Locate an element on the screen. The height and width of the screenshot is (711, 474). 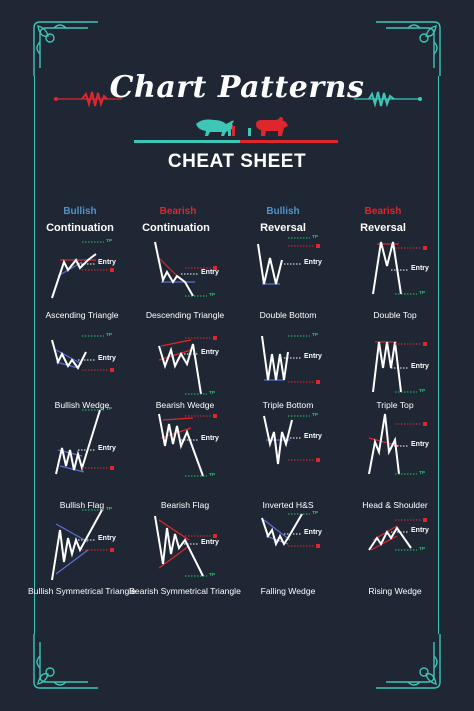
divider-teal is located at coordinates (187, 141).